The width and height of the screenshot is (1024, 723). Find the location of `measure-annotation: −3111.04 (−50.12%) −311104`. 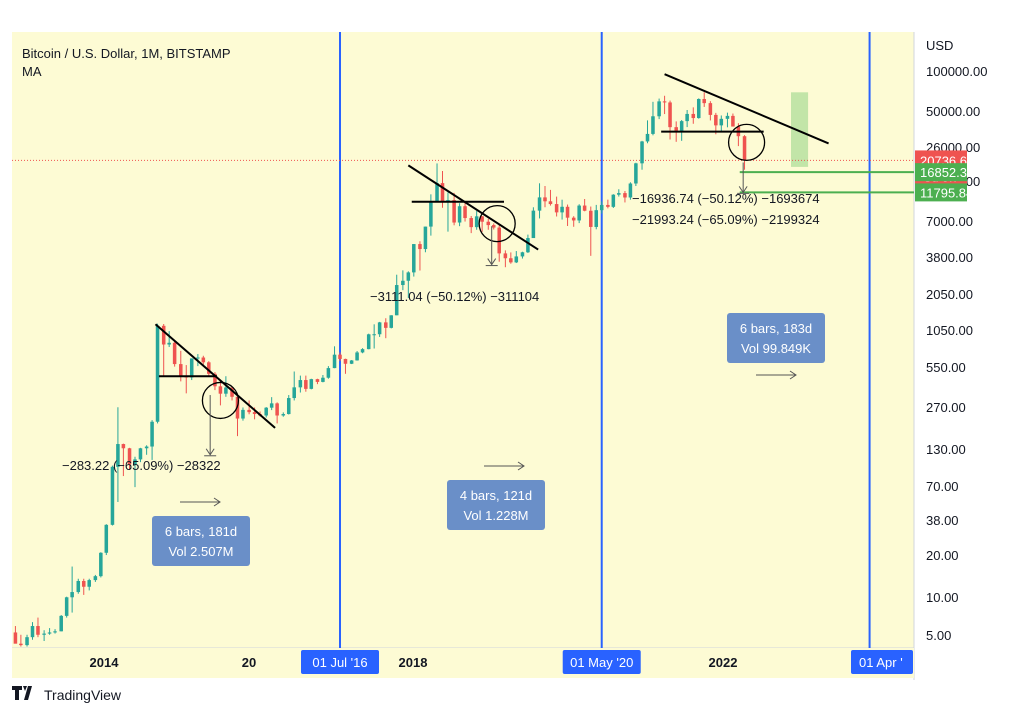

measure-annotation: −3111.04 (−50.12%) −311104 is located at coordinates (454, 296).